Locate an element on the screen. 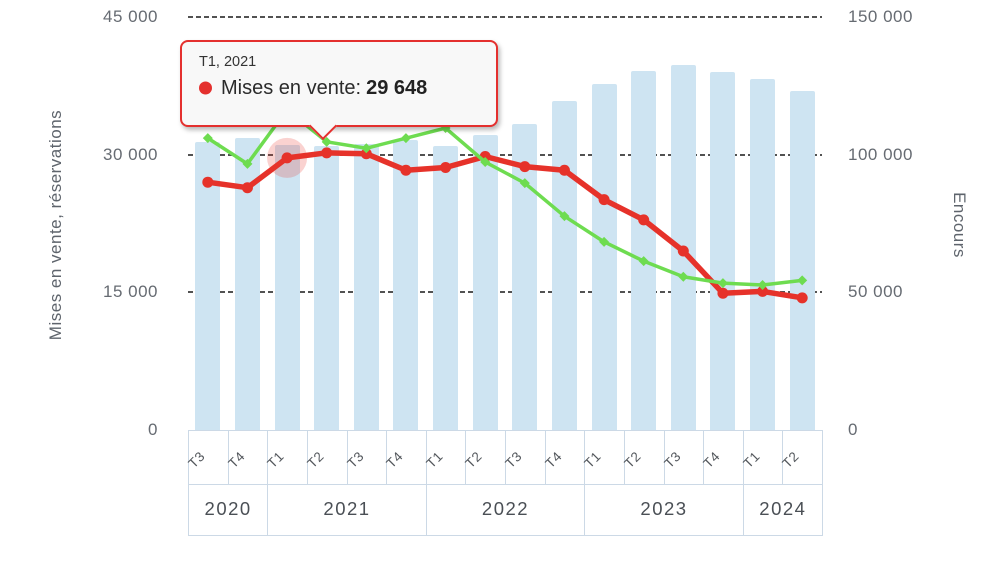 The width and height of the screenshot is (1000, 564). tooltip-series-row: Mises en vente: 29 648 is located at coordinates (340, 88).